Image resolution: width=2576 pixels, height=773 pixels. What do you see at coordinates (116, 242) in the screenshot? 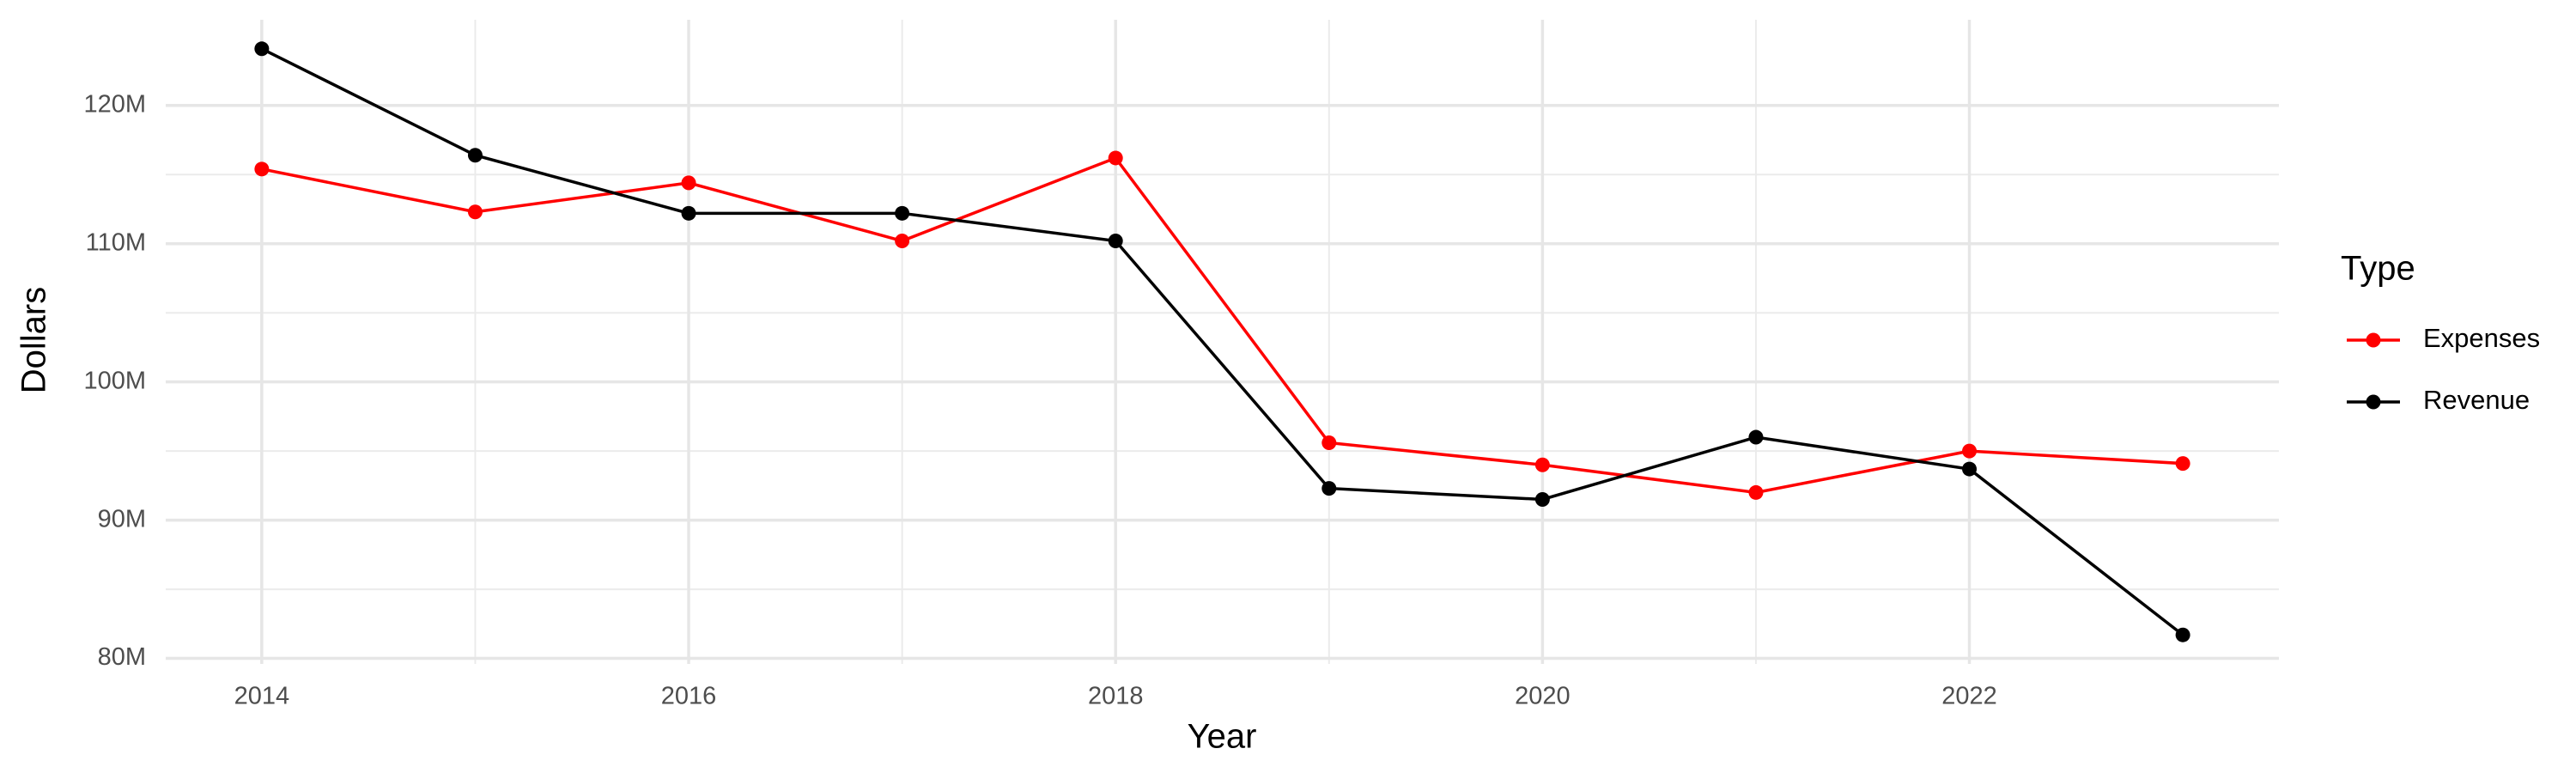
I see `y-tick-label: 110M` at bounding box center [116, 242].